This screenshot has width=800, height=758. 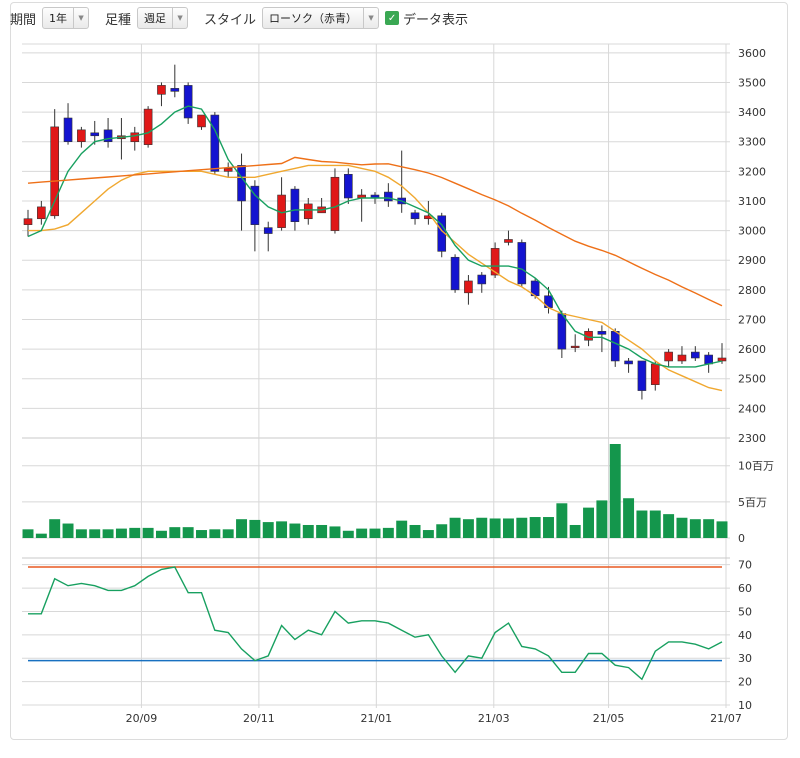 What do you see at coordinates (752, 502) in the screenshot?
I see `volume-tick-label: 5百万` at bounding box center [752, 502].